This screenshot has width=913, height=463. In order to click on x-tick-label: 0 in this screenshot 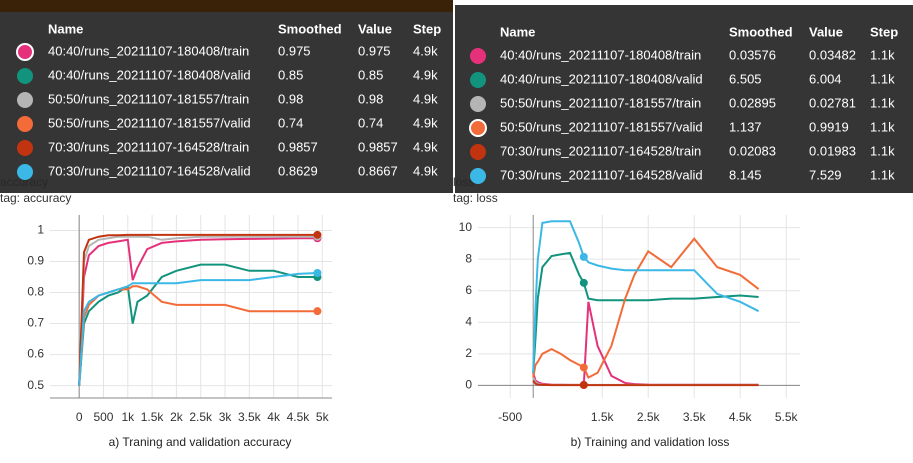, I will do `click(79, 417)`.